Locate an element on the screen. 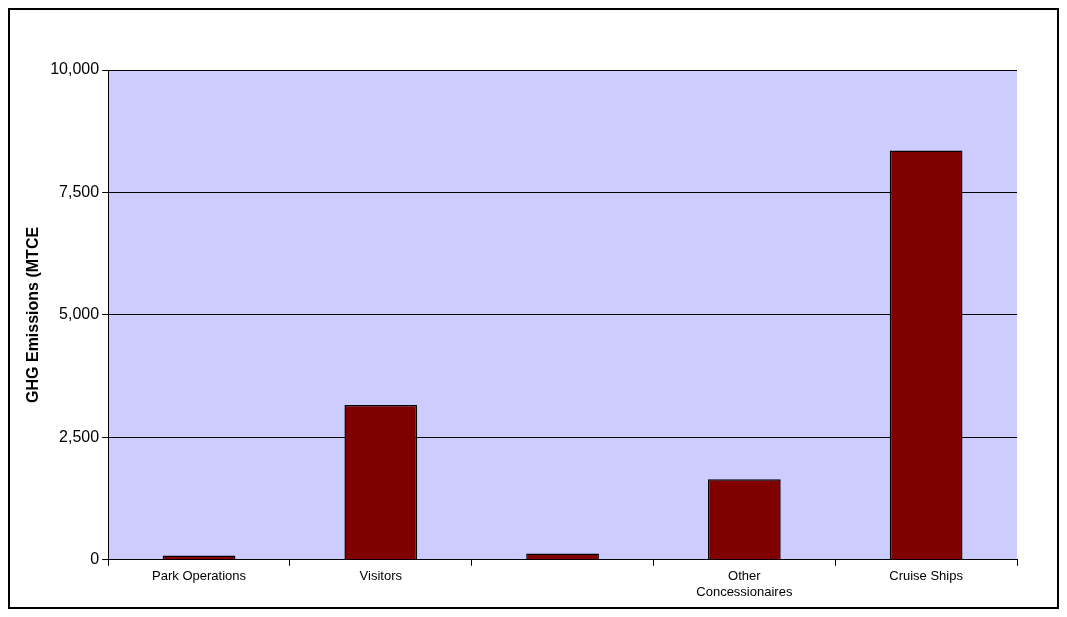 The image size is (1067, 617). y-axis-title: GHG Emissions (MTCE is located at coordinates (33, 314).